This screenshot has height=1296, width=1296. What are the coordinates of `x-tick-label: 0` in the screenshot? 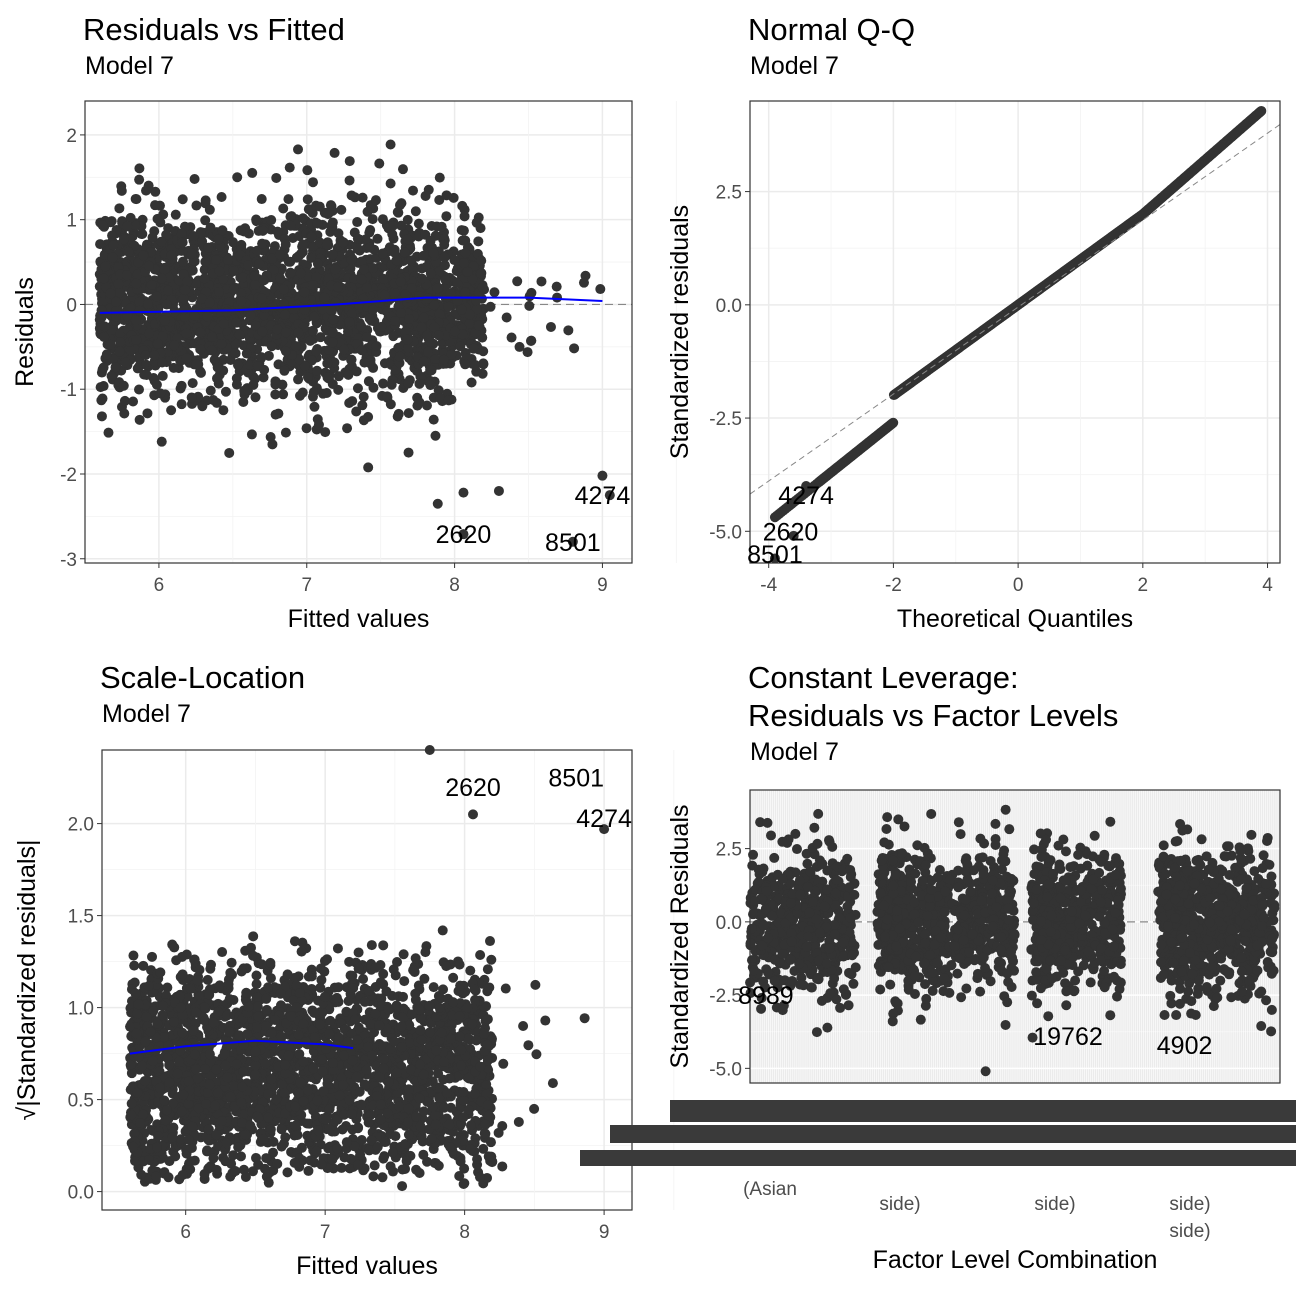 It's located at (1018, 585).